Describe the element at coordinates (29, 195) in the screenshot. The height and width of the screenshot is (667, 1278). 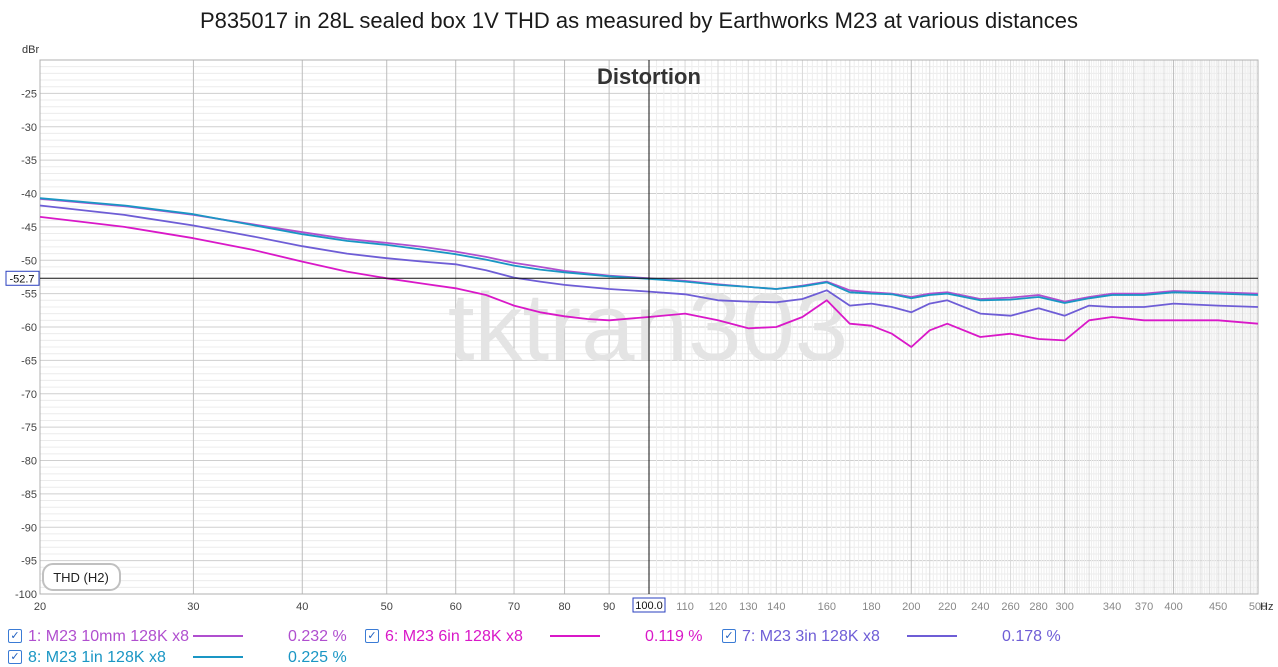
I see `y-tick-label: -40` at that location.